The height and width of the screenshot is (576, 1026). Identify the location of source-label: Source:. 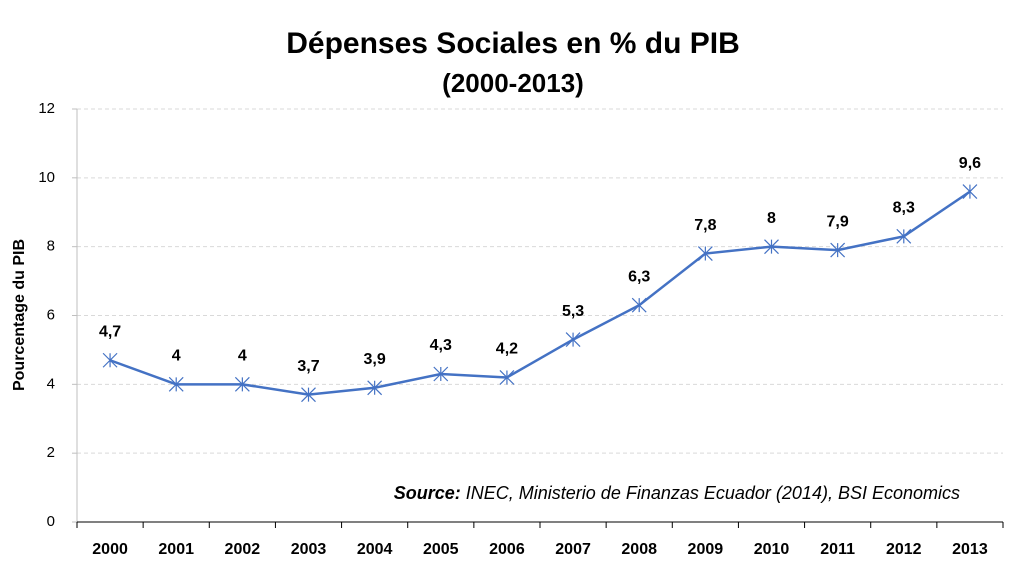
(427, 493).